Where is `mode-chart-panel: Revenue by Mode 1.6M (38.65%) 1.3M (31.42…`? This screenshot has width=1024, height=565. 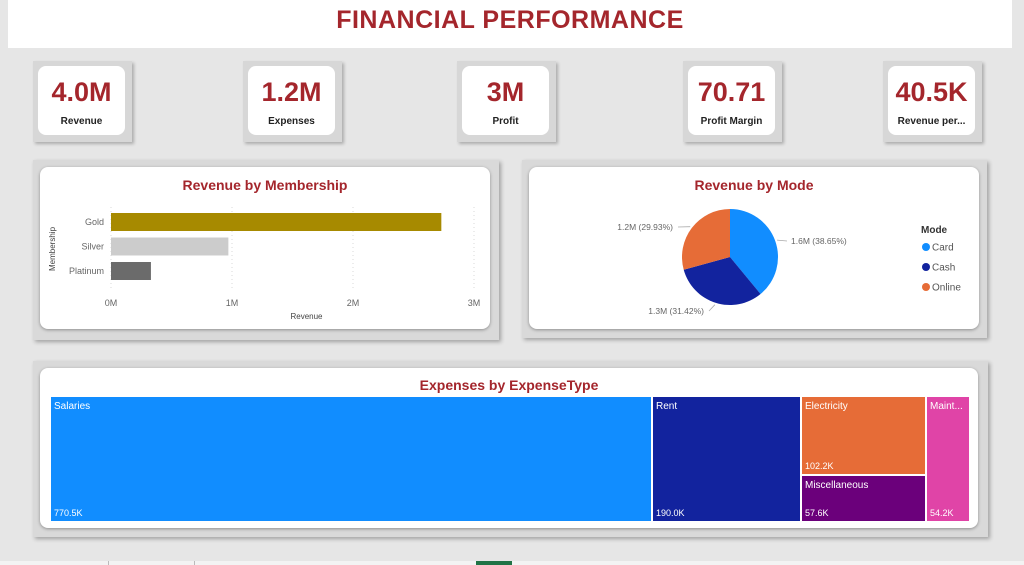
mode-chart-panel: Revenue by Mode 1.6M (38.65%) 1.3M (31.42… is located at coordinates (754, 248).